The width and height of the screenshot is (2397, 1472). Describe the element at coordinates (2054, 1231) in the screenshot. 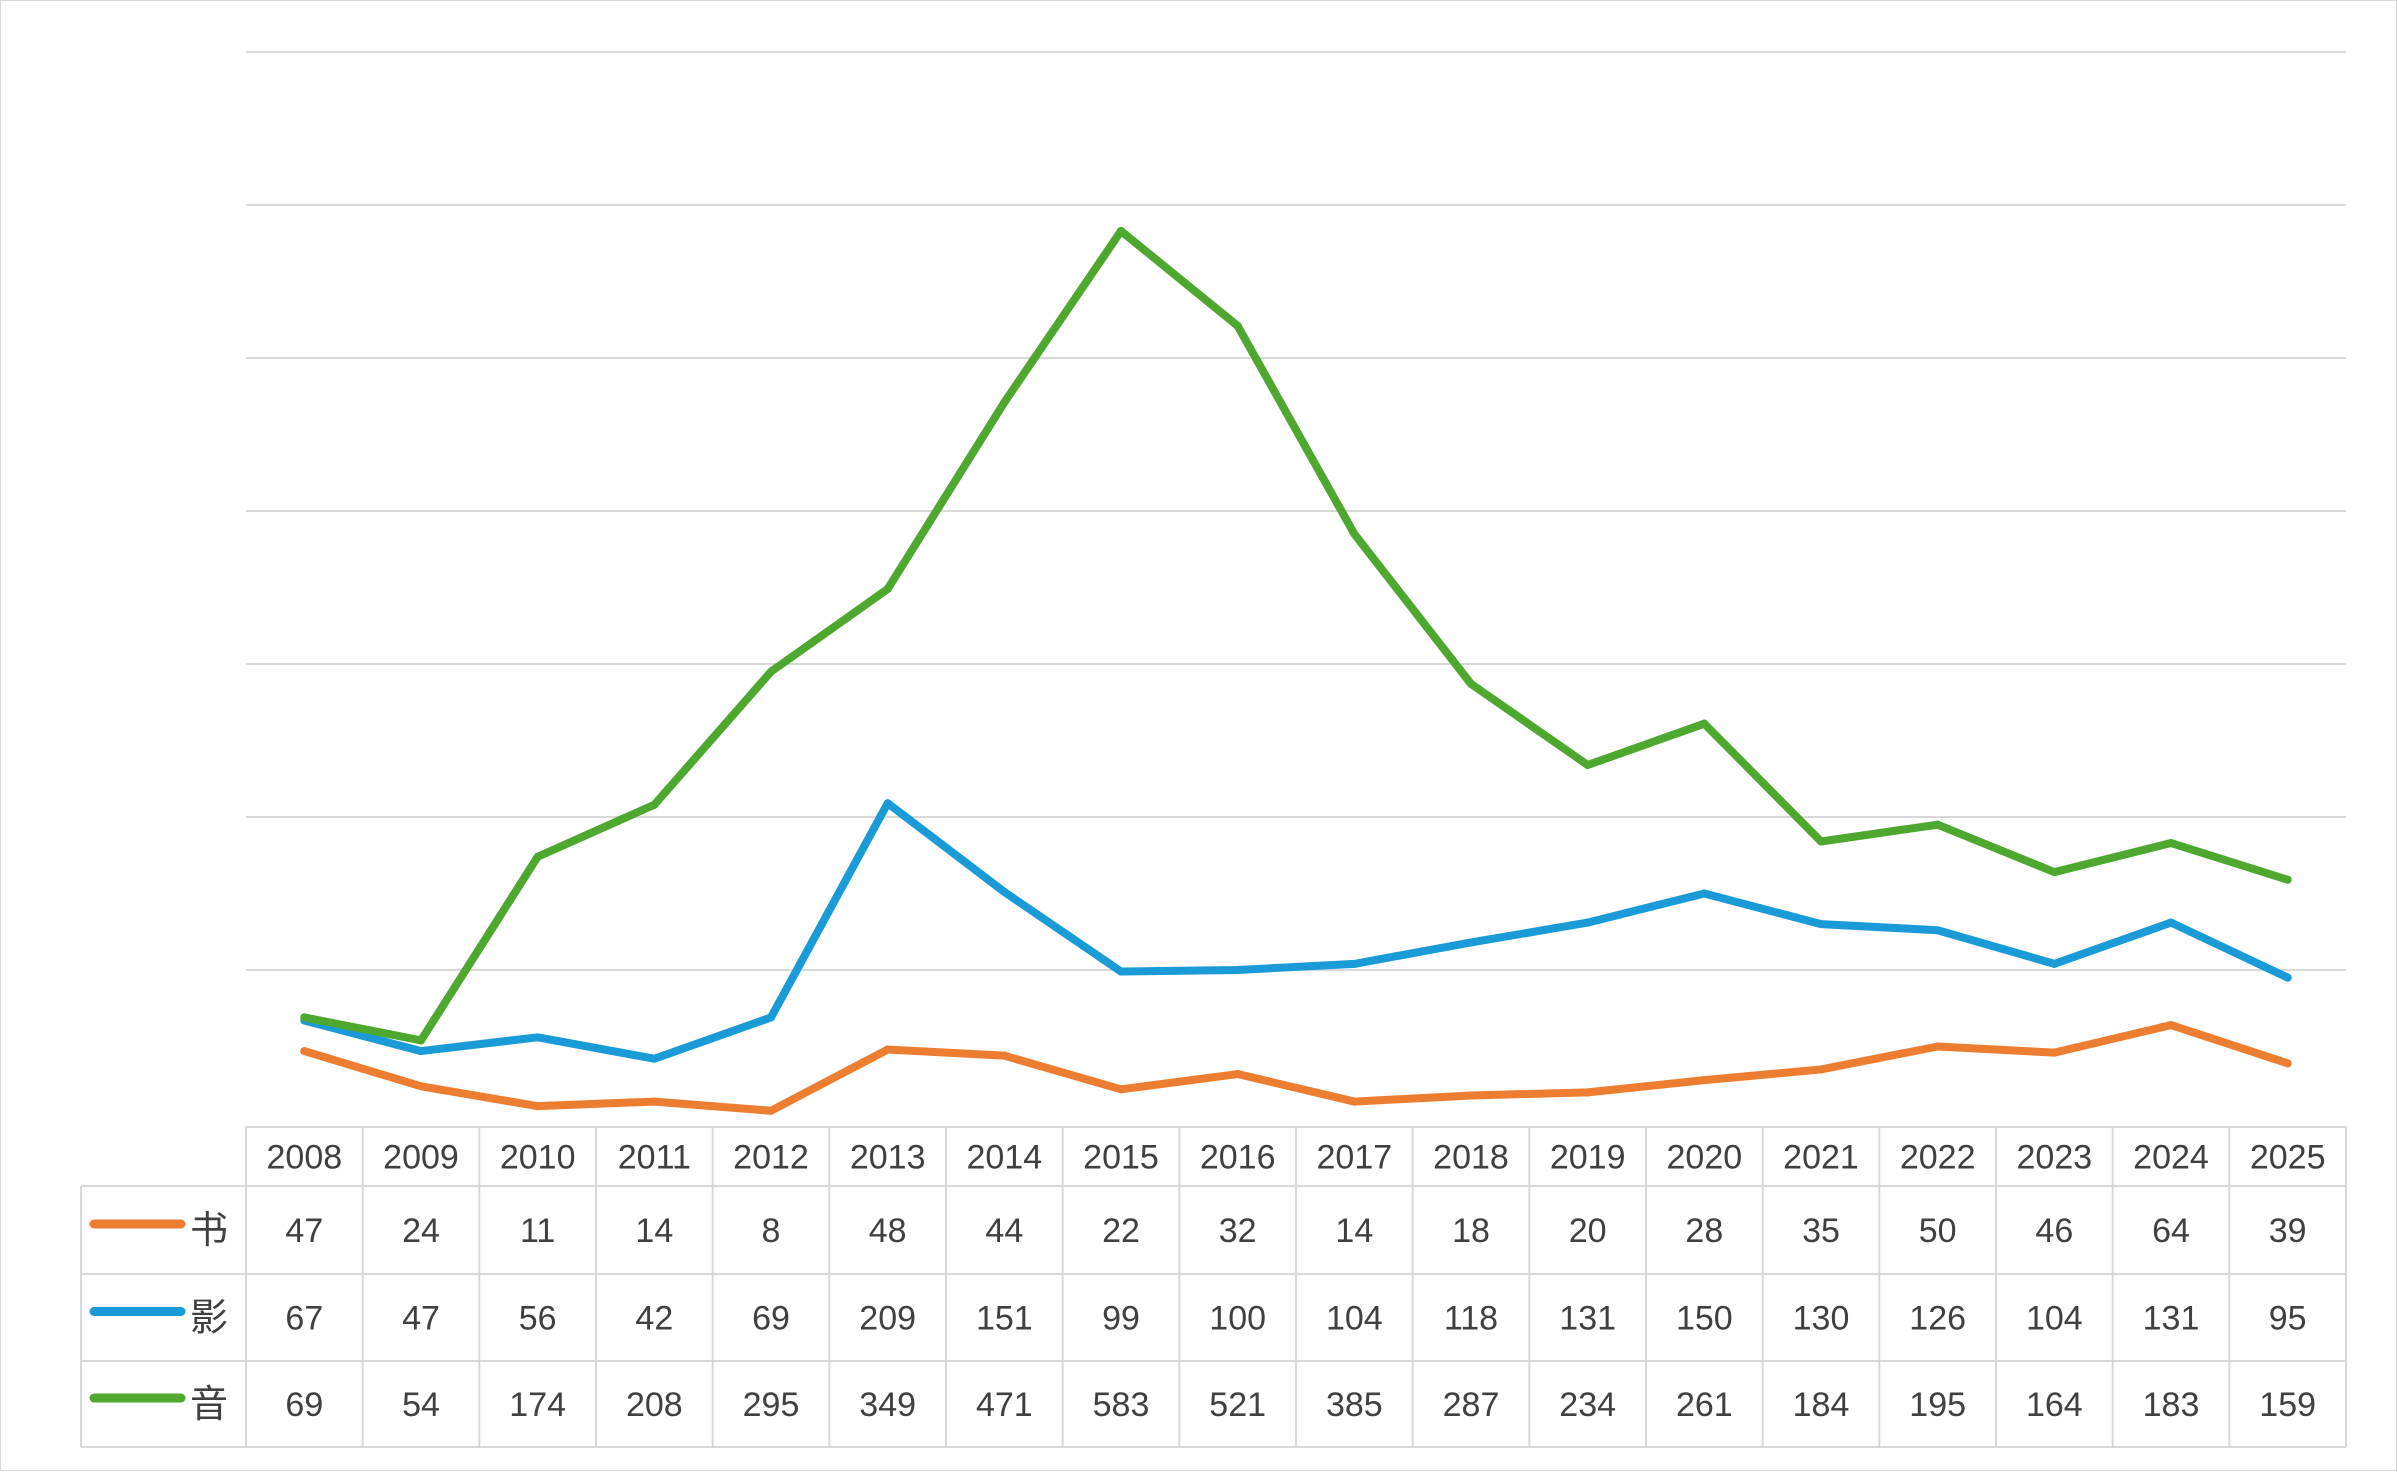

I see `data-label: 46` at that location.